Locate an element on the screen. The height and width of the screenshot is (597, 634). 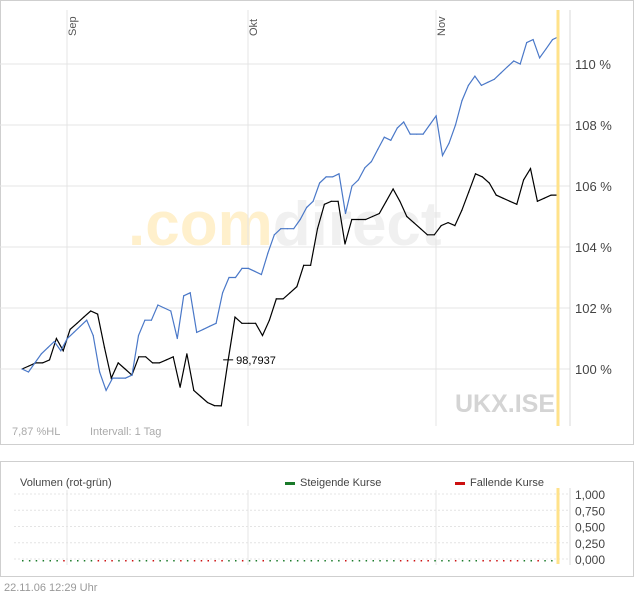
x-tick-label: Sep is located at coordinates (73, 26).